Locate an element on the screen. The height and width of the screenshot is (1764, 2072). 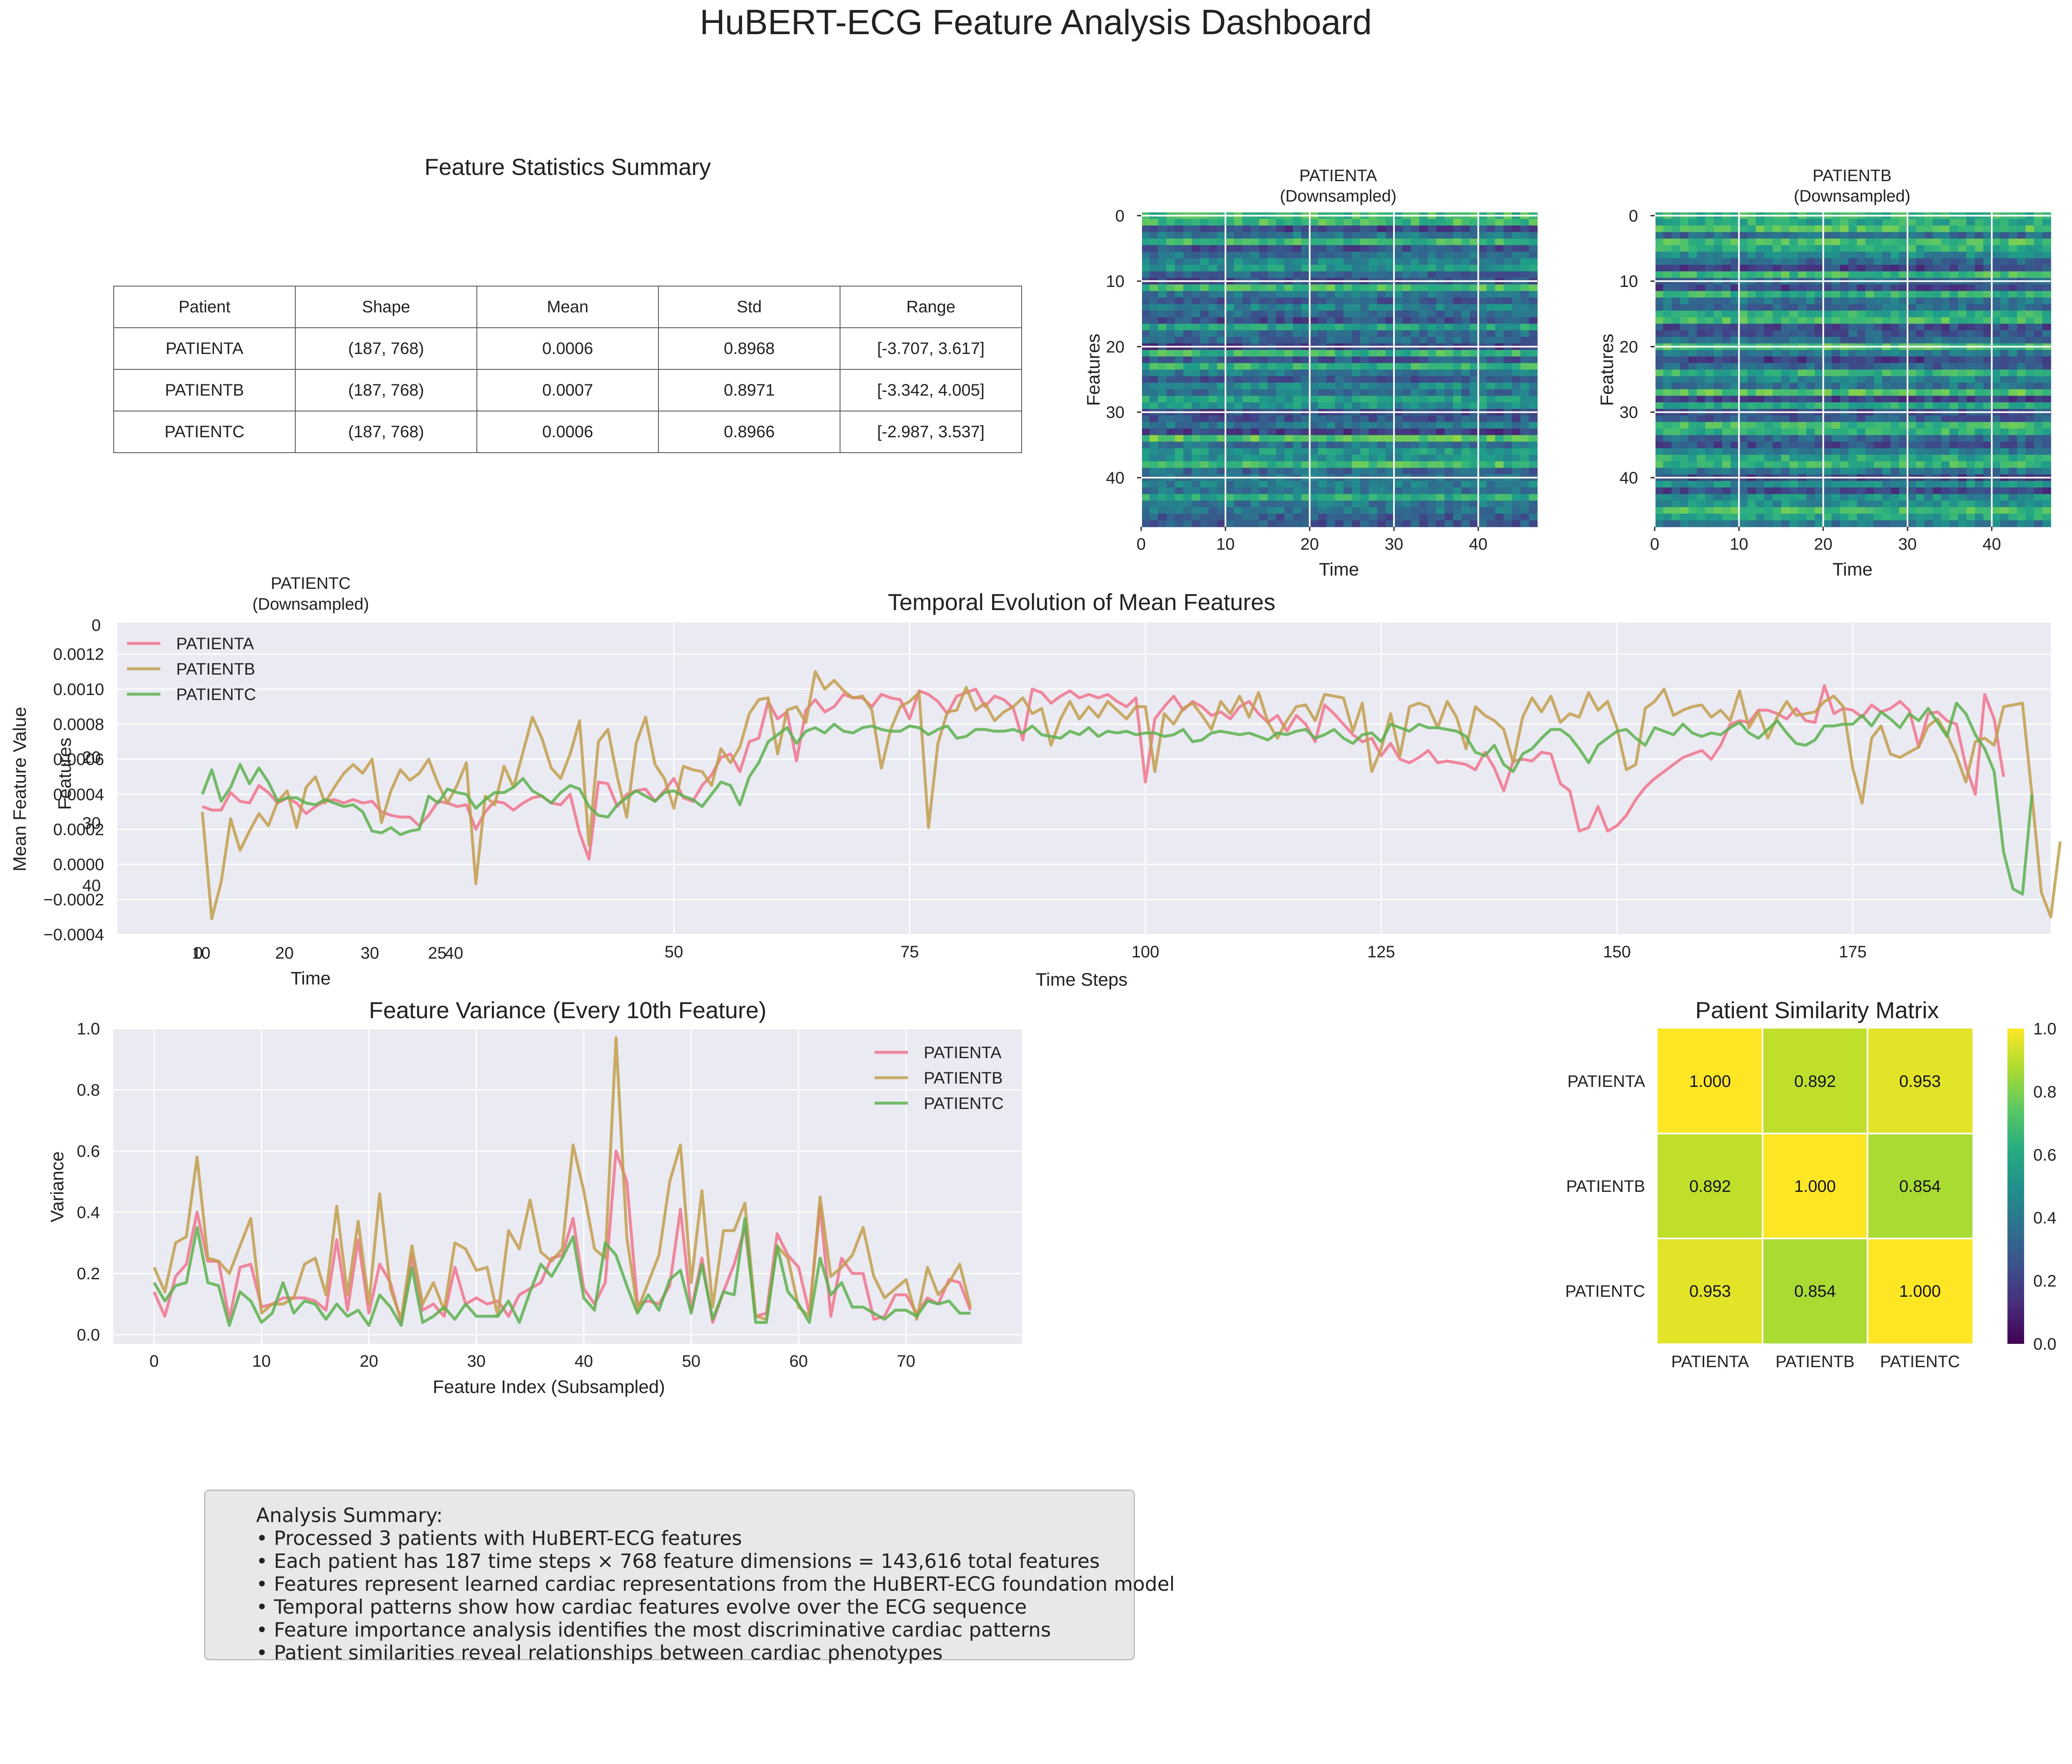
heatmap-patientb-cells is located at coordinates (1853, 369).